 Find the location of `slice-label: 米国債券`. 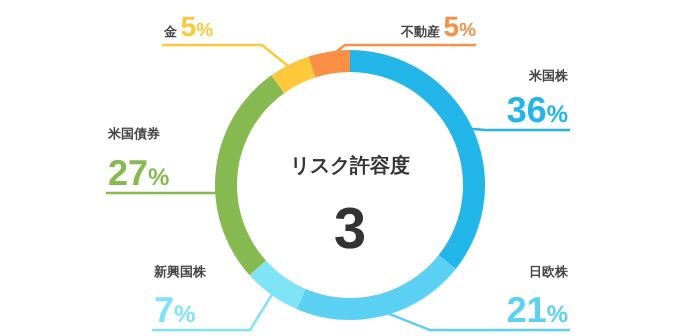

slice-label: 米国債券 is located at coordinates (133, 133).